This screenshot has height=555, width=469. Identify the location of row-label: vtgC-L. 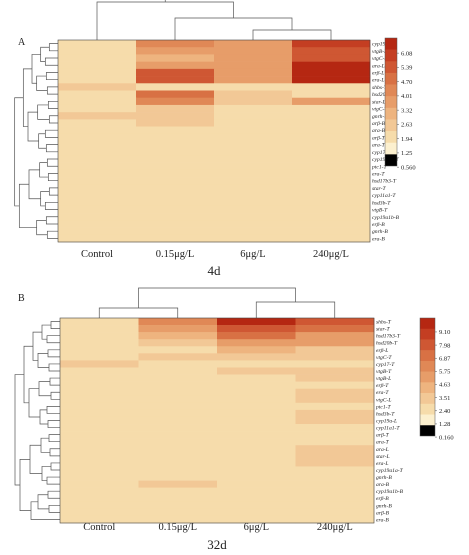
(380, 59).